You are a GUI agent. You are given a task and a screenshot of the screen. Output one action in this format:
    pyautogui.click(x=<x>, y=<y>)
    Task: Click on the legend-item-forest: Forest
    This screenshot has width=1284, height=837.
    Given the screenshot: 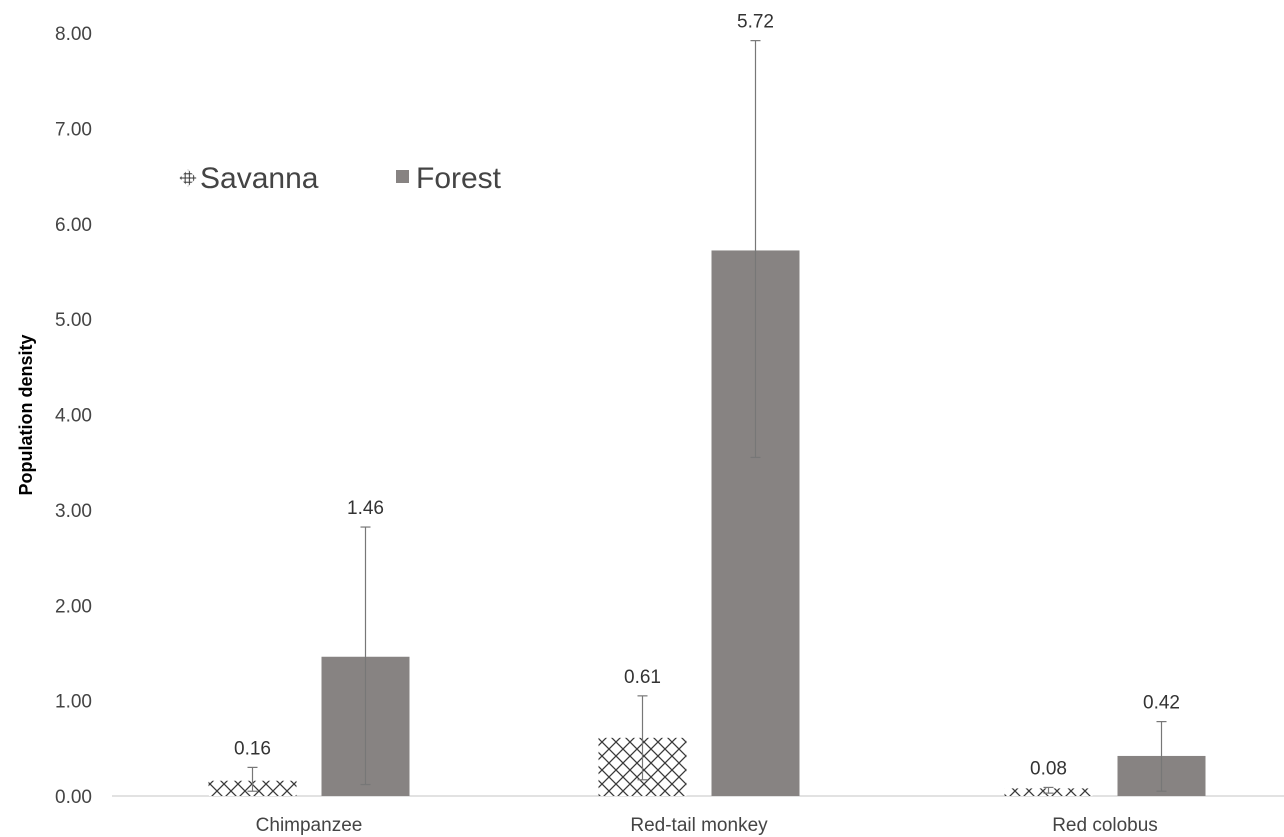 What is the action you would take?
    pyautogui.click(x=449, y=178)
    